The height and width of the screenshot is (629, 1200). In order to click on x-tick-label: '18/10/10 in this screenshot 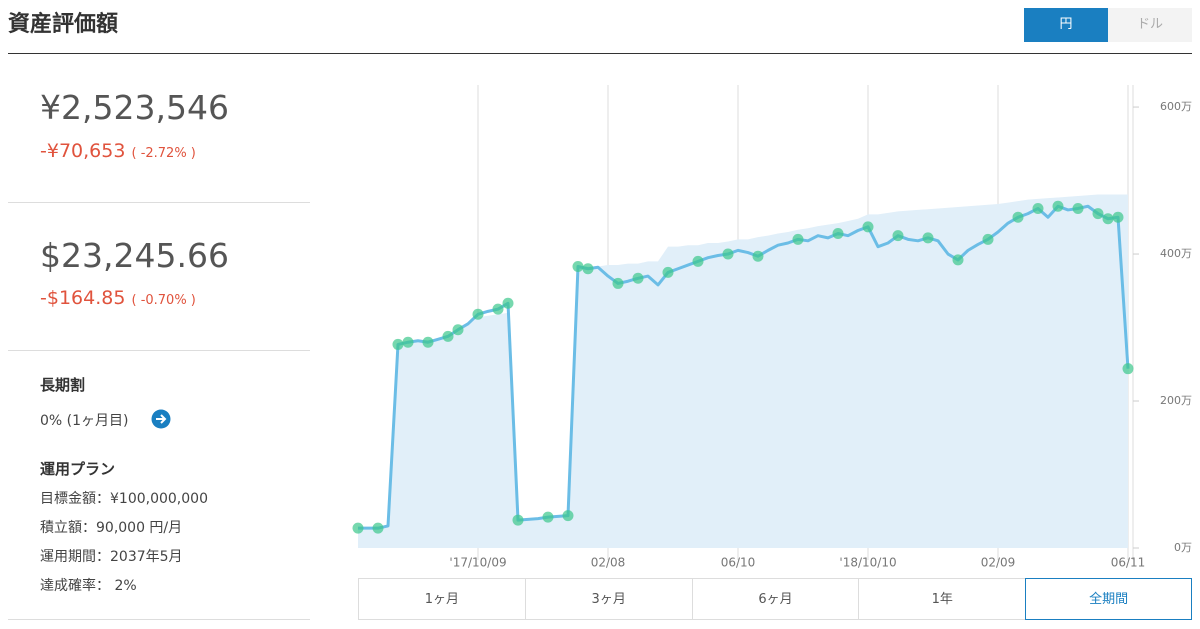, I will do `click(867, 563)`.